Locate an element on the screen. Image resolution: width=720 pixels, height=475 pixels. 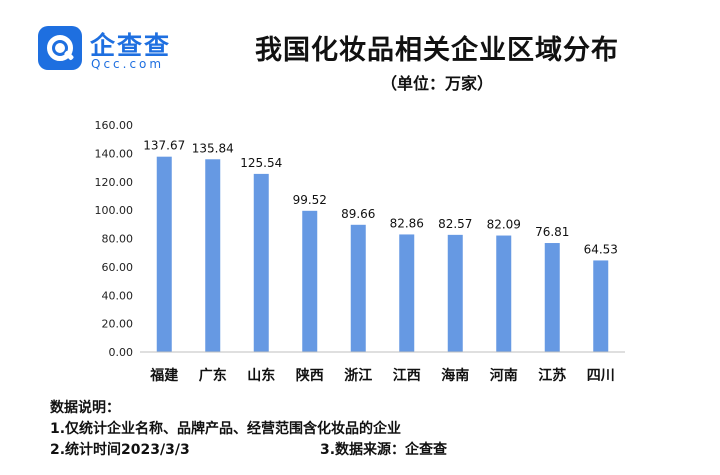
y-tick-label: 20.00 is located at coordinates (118, 324).